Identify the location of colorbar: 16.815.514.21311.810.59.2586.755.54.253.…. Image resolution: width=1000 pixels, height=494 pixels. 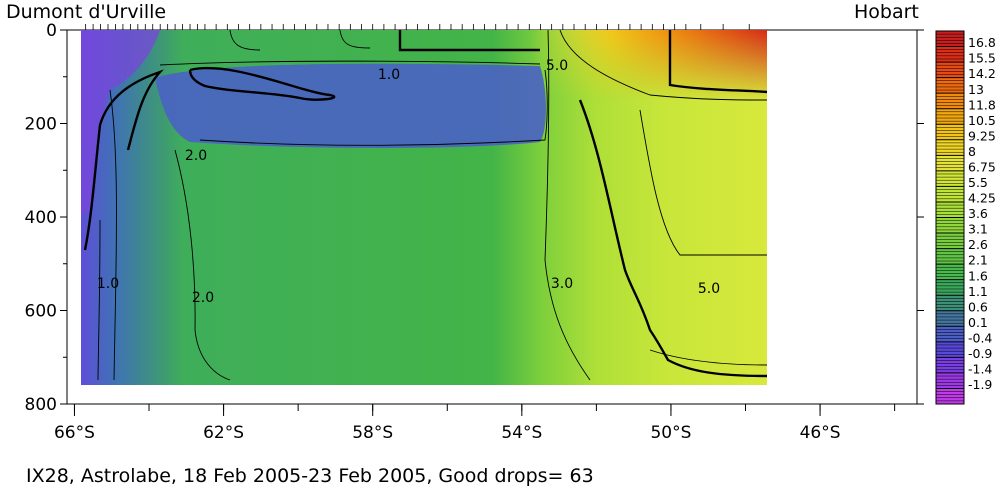
(965, 217).